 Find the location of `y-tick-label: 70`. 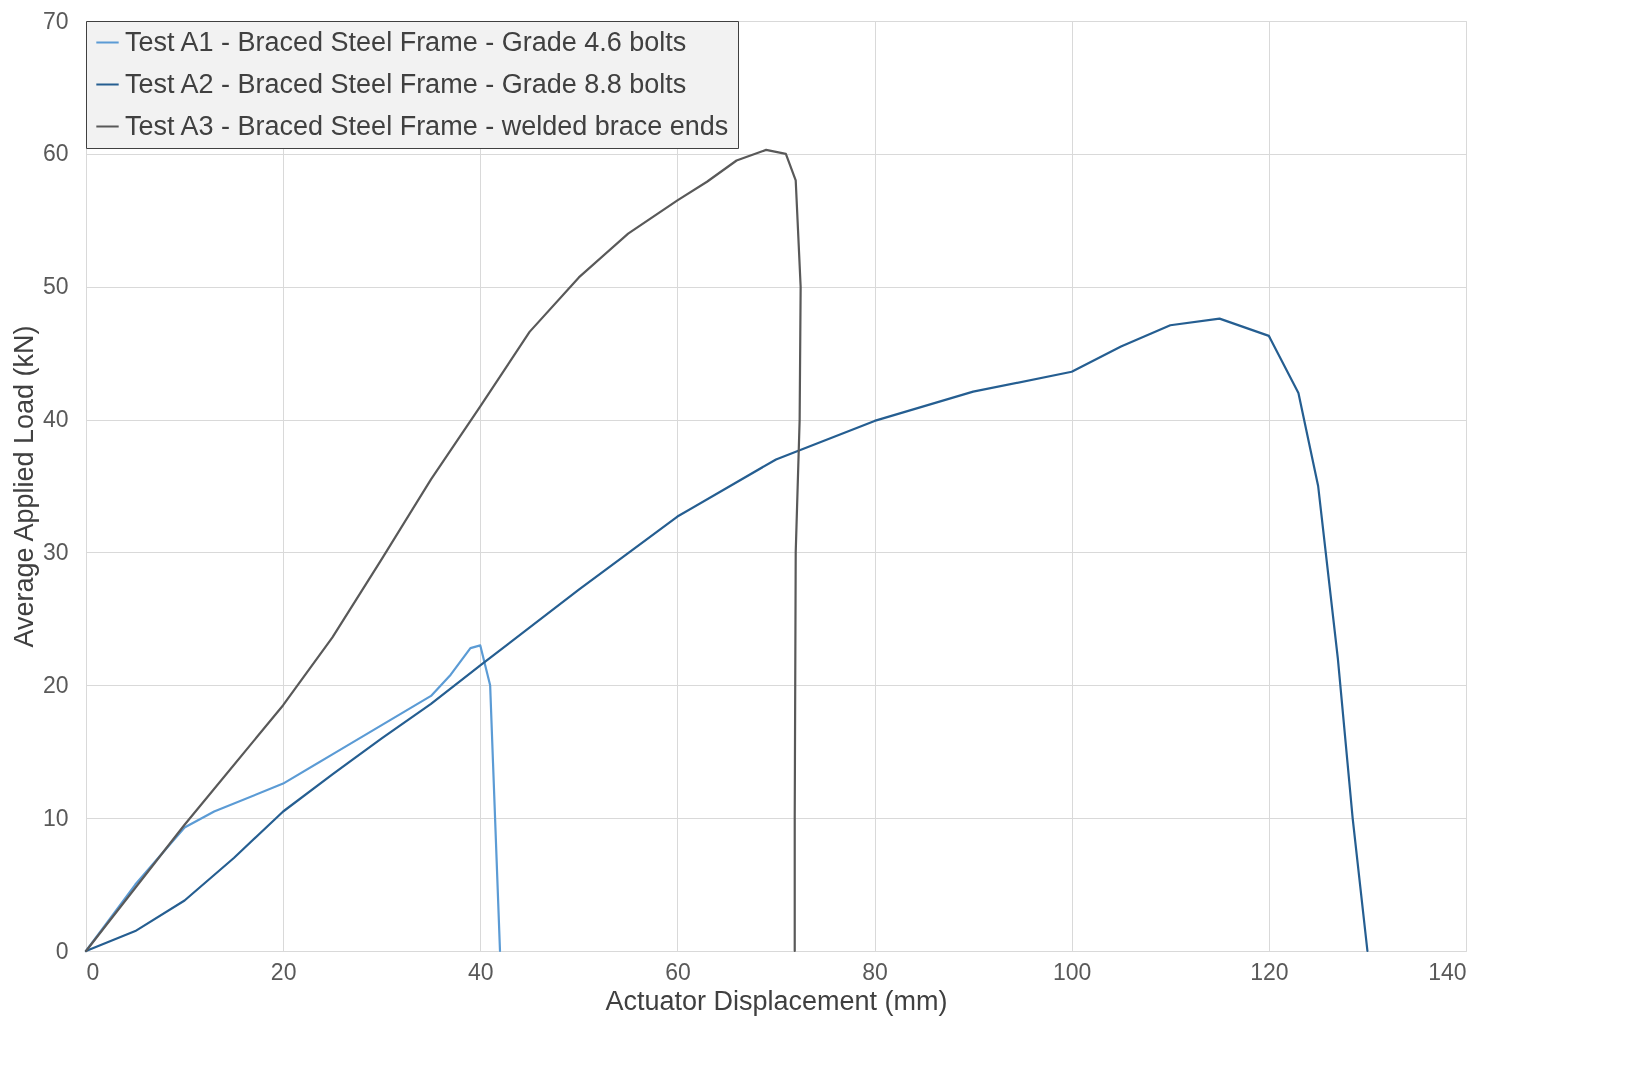

y-tick-label: 70 is located at coordinates (55, 20).